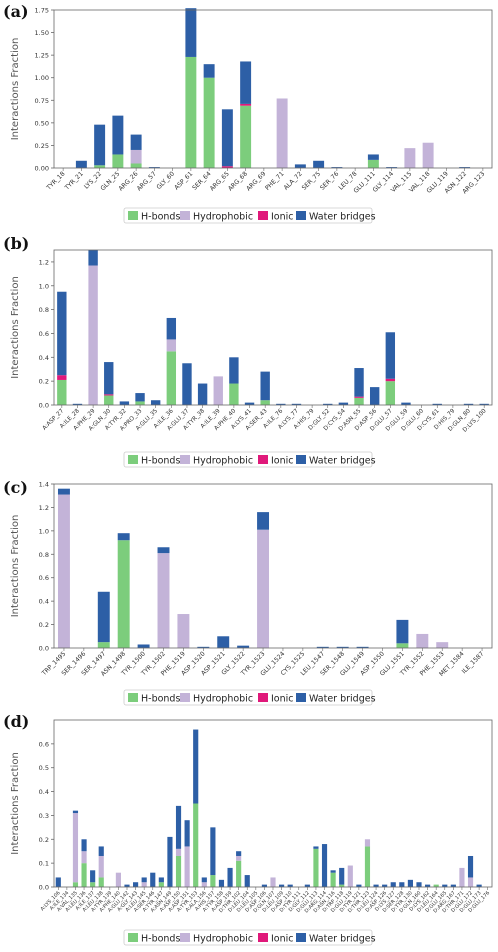  I want to click on y-tick-label: 0.0, so click(44, 649).